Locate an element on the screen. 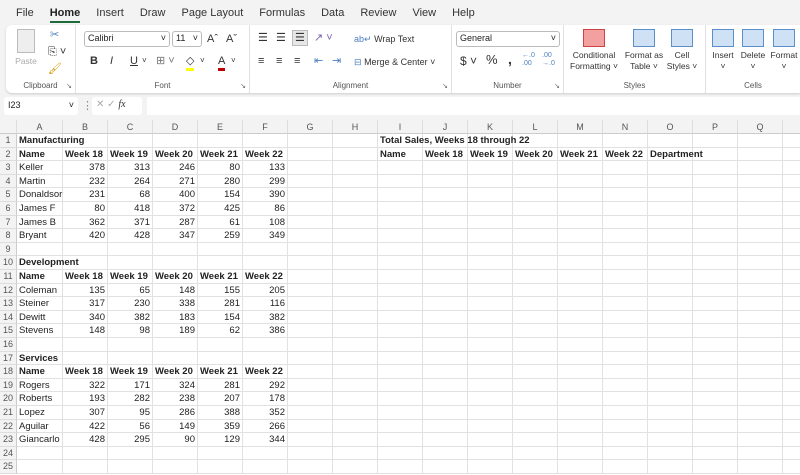 This screenshot has width=800, height=475. cell-O1 is located at coordinates (670, 141).